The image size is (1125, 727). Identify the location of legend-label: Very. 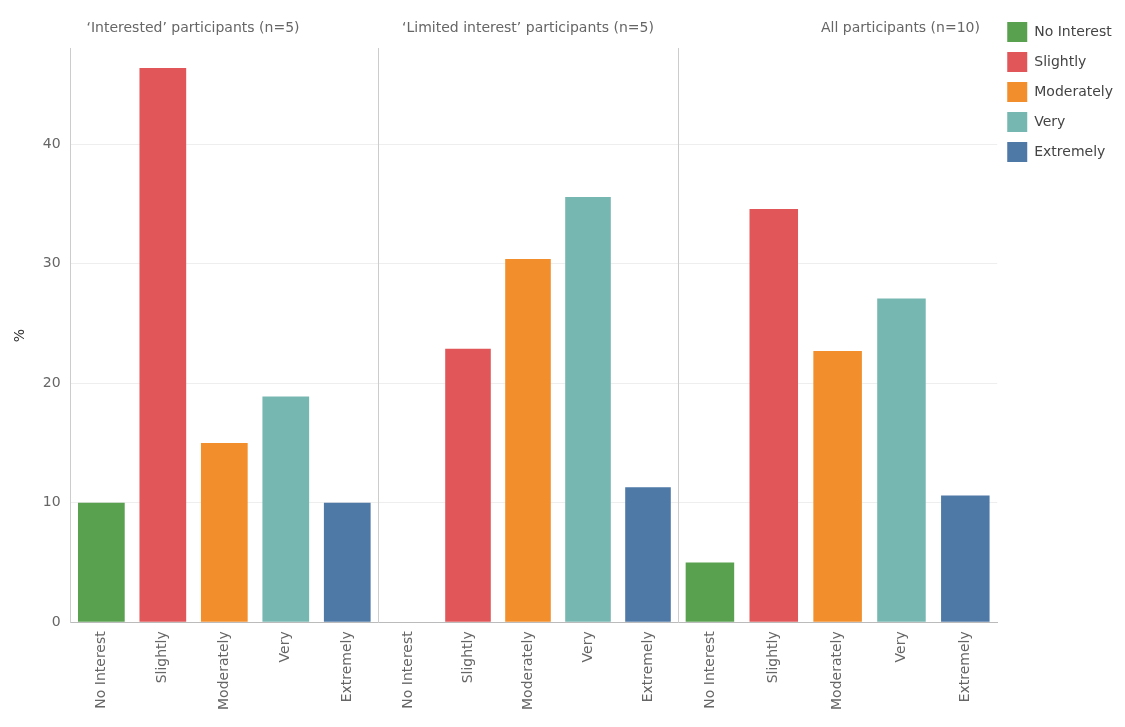
(1050, 120).